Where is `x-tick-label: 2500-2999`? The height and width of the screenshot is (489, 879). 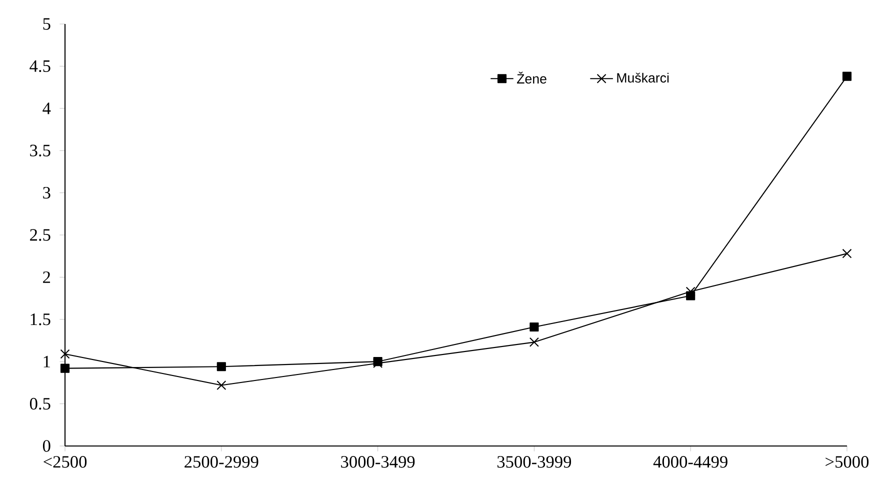 x-tick-label: 2500-2999 is located at coordinates (221, 462).